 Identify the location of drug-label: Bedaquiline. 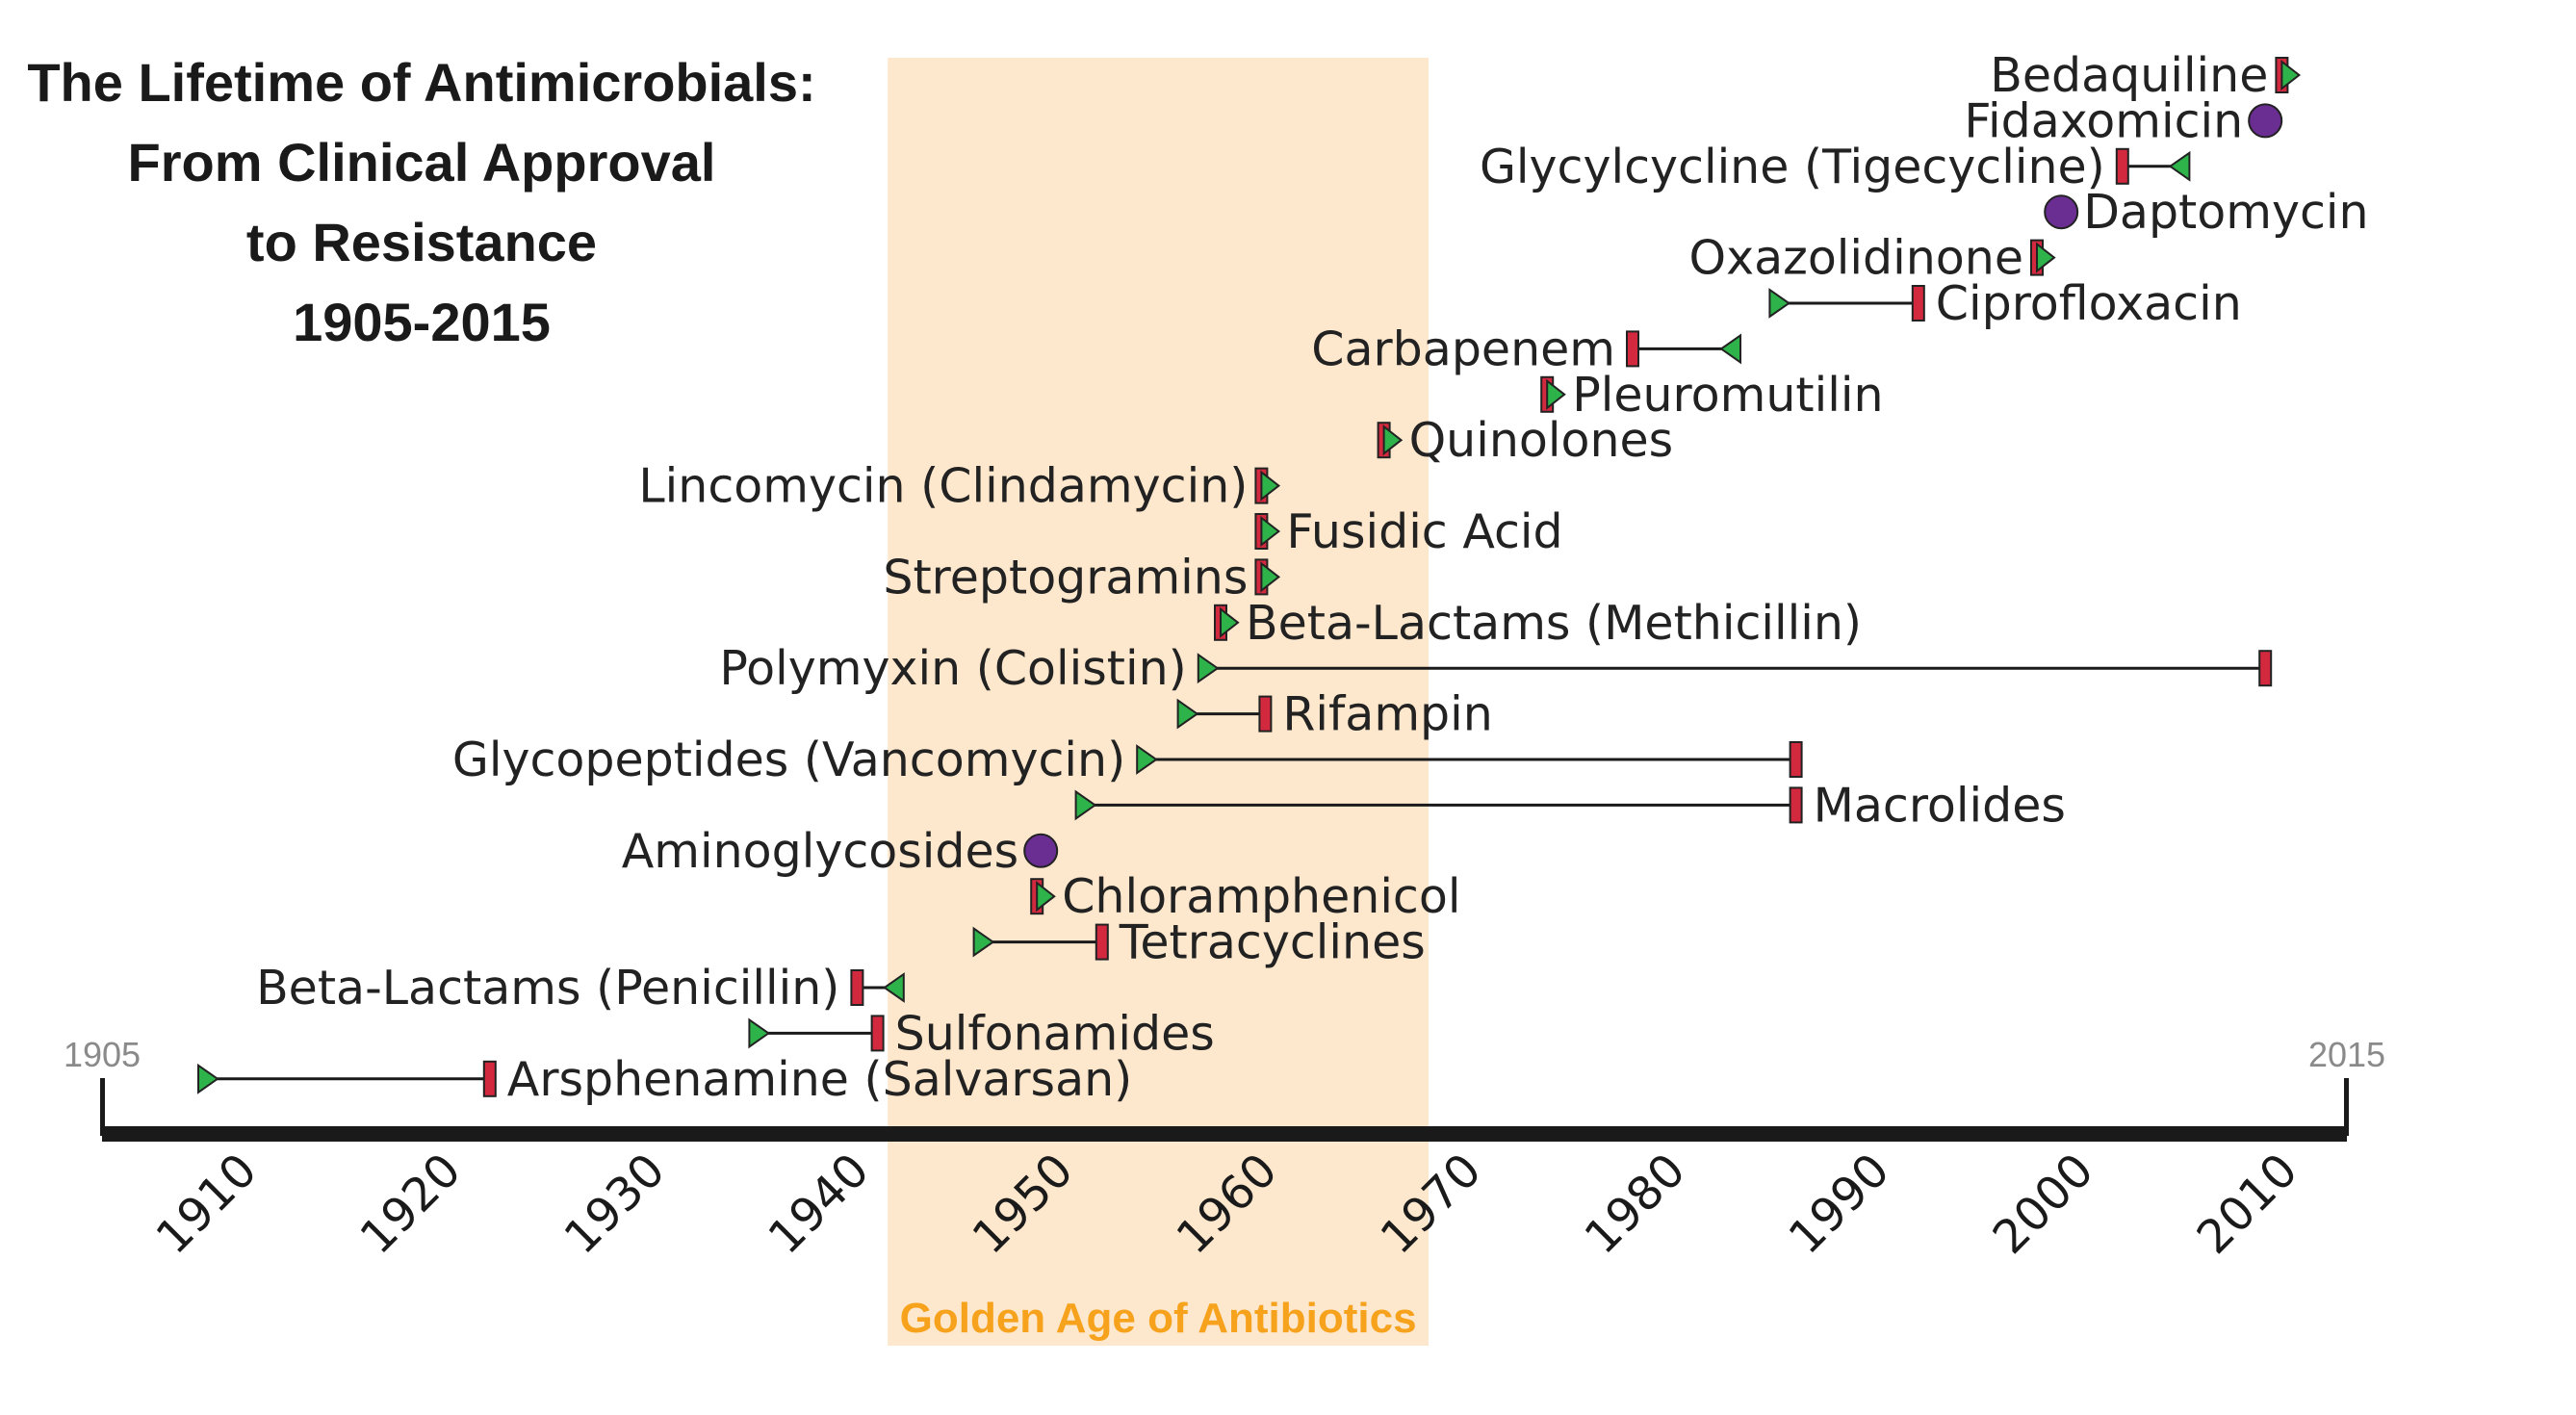
(2129, 75).